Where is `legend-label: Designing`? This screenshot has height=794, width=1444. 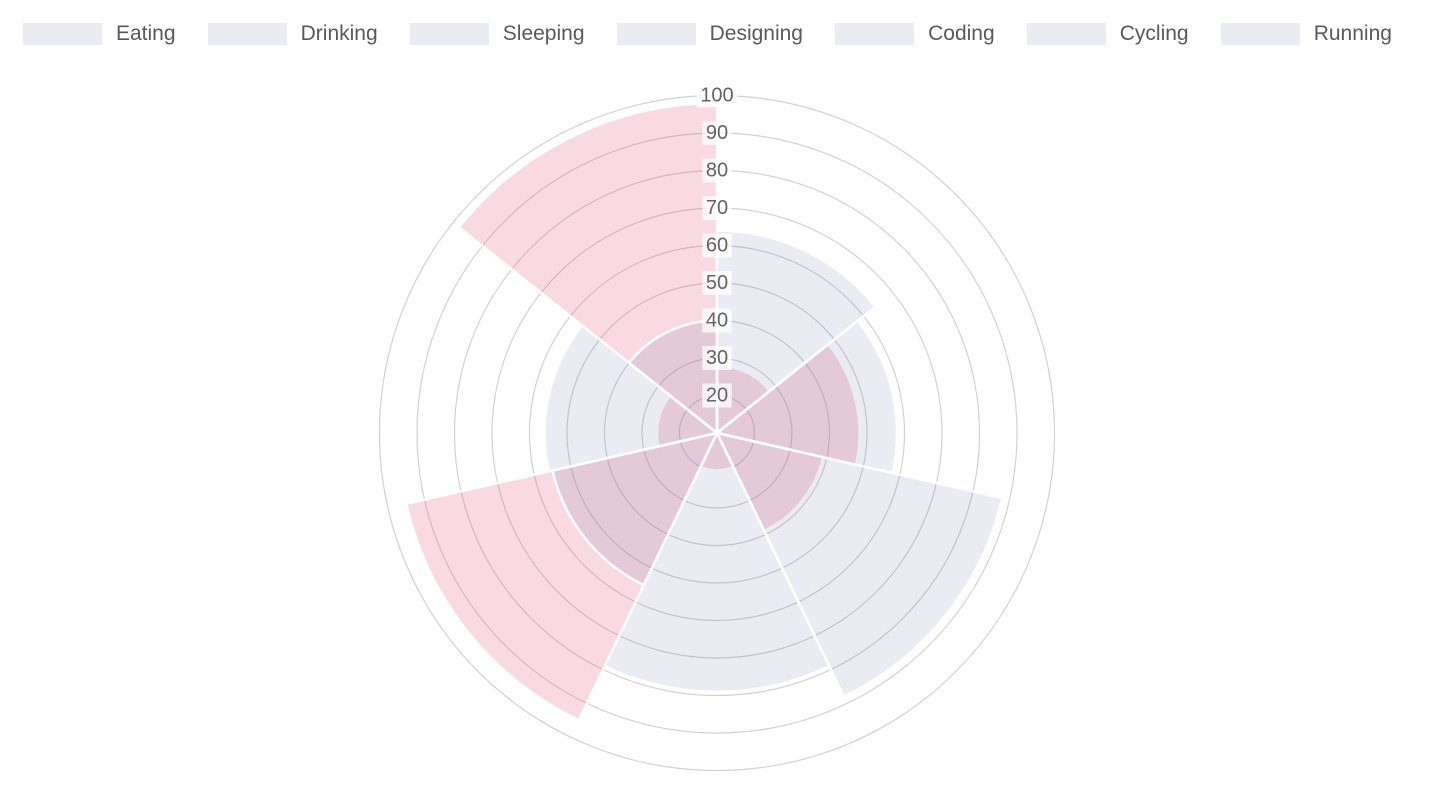 legend-label: Designing is located at coordinates (756, 33).